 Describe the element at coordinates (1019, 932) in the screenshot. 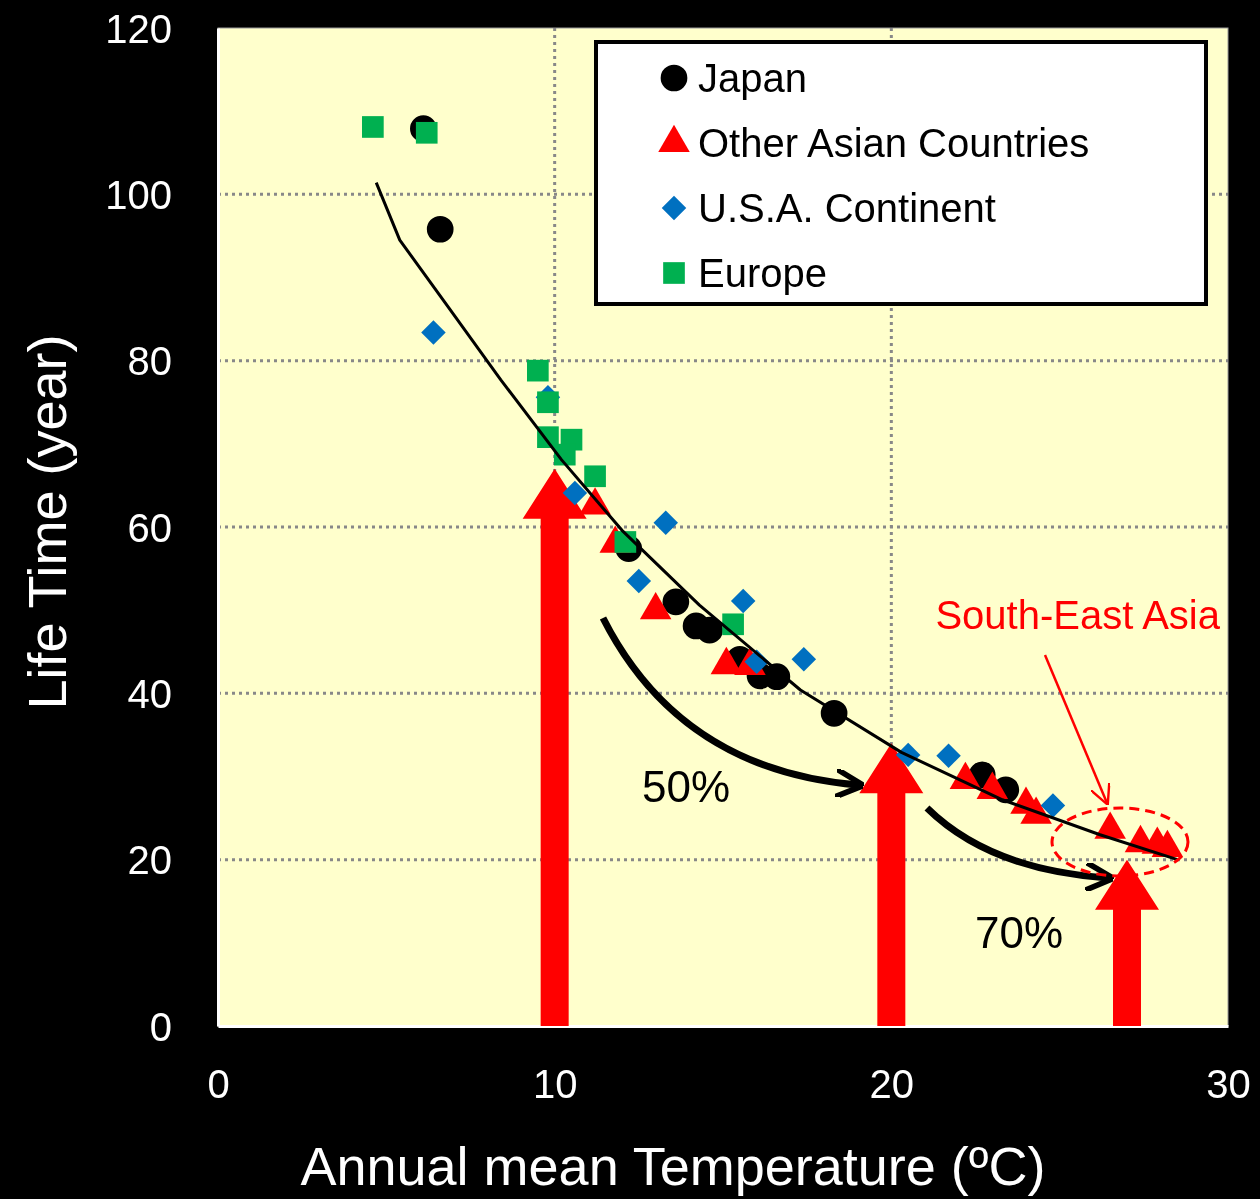

I see `annotation: 70%` at that location.